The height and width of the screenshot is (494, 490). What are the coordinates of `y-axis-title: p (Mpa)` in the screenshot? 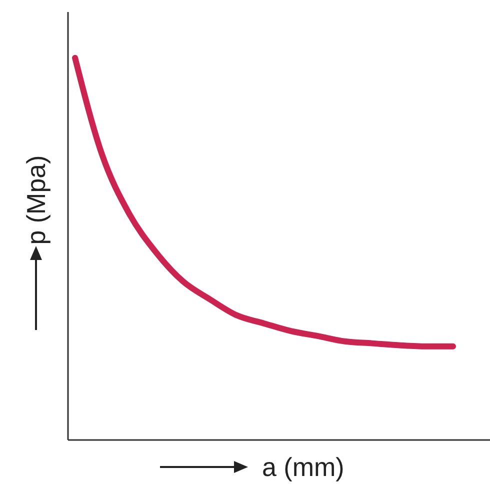 It's located at (36, 200).